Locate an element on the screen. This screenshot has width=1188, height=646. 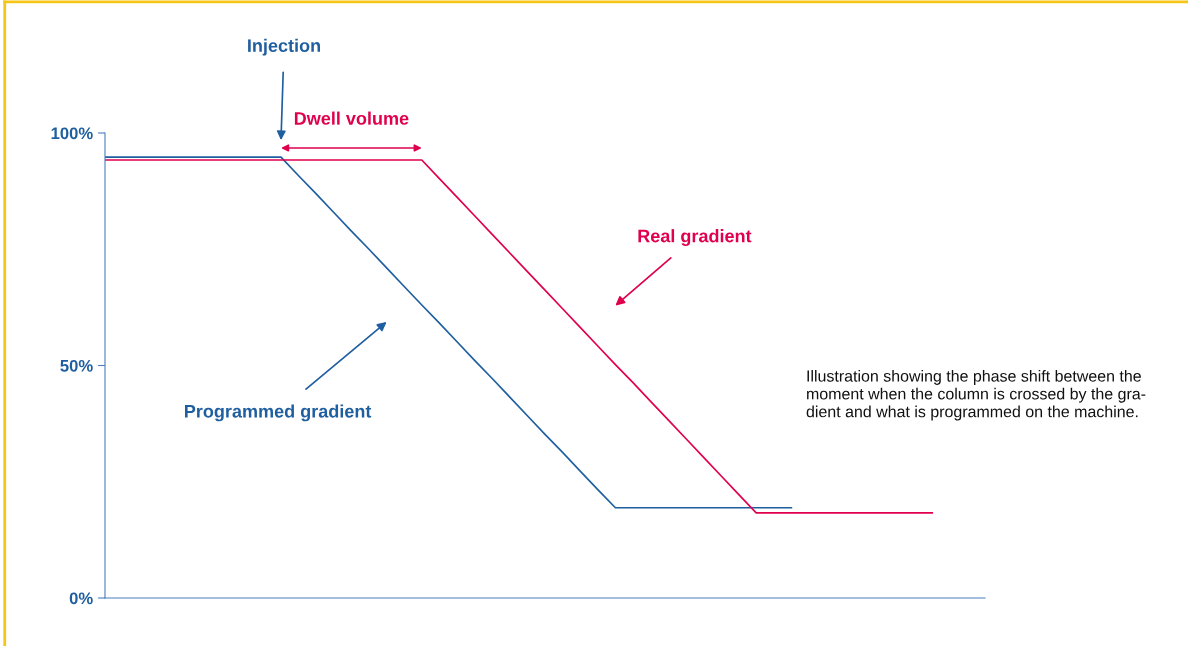
y-tick-label: 0% is located at coordinates (81, 598).